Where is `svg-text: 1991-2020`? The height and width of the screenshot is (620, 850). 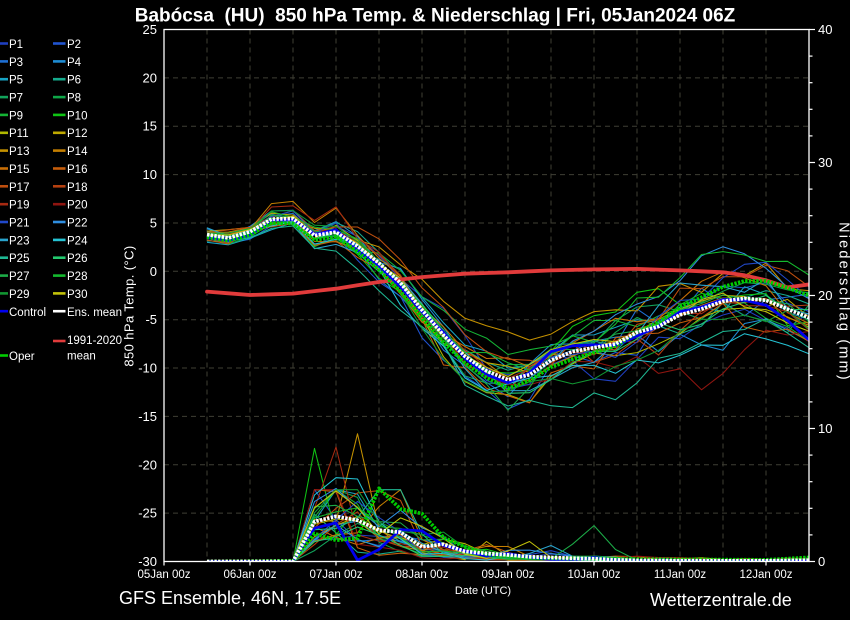 svg-text: 1991-2020 is located at coordinates (94, 341).